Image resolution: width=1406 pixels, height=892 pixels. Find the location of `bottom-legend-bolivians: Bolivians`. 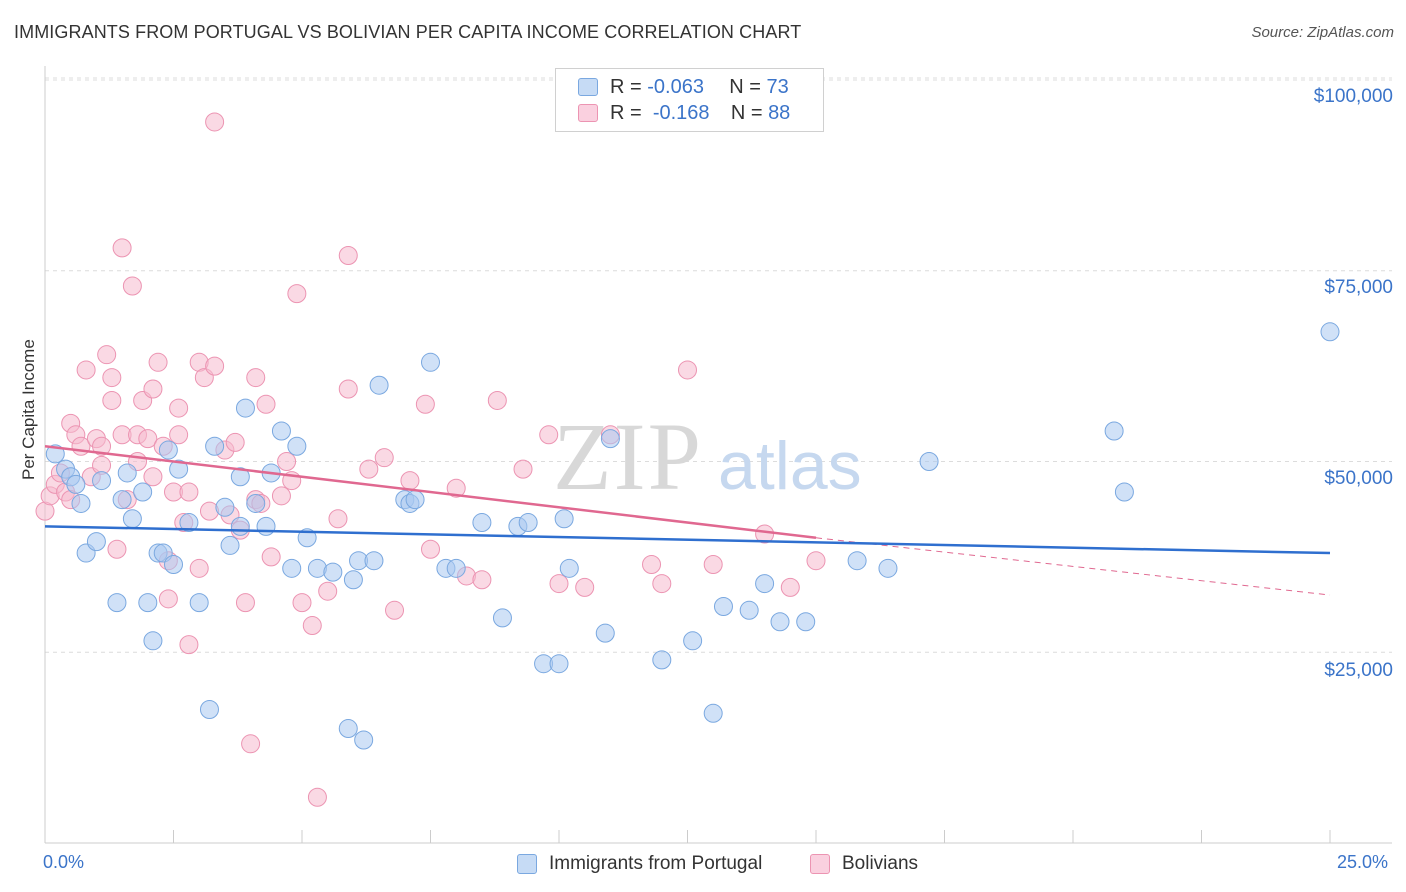

bottom-legend-bolivians: Bolivians is located at coordinates (864, 864).